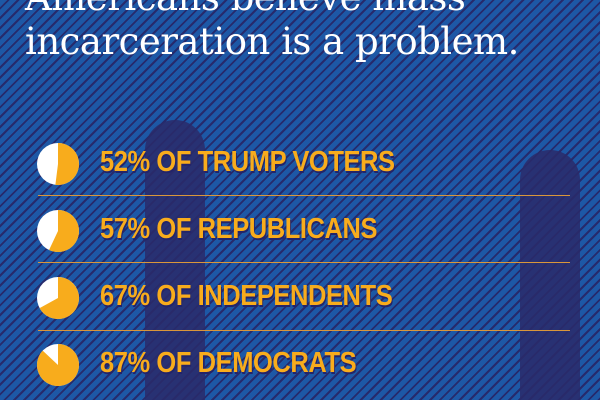  What do you see at coordinates (272, 10) in the screenshot?
I see `headline-line-1: Americans believe mass` at bounding box center [272, 10].